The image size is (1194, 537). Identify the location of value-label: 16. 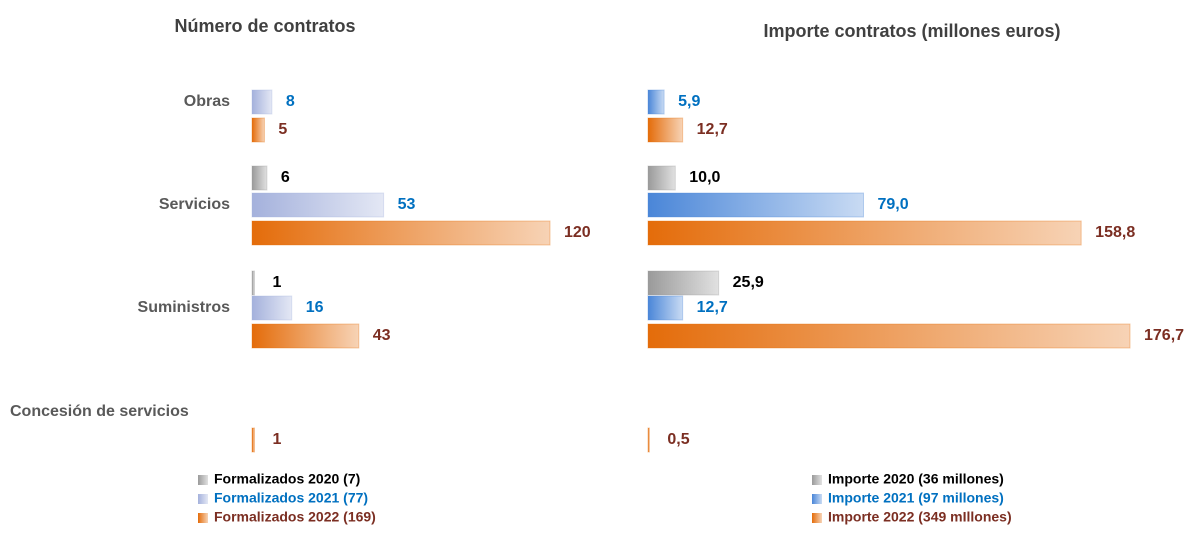
(315, 307).